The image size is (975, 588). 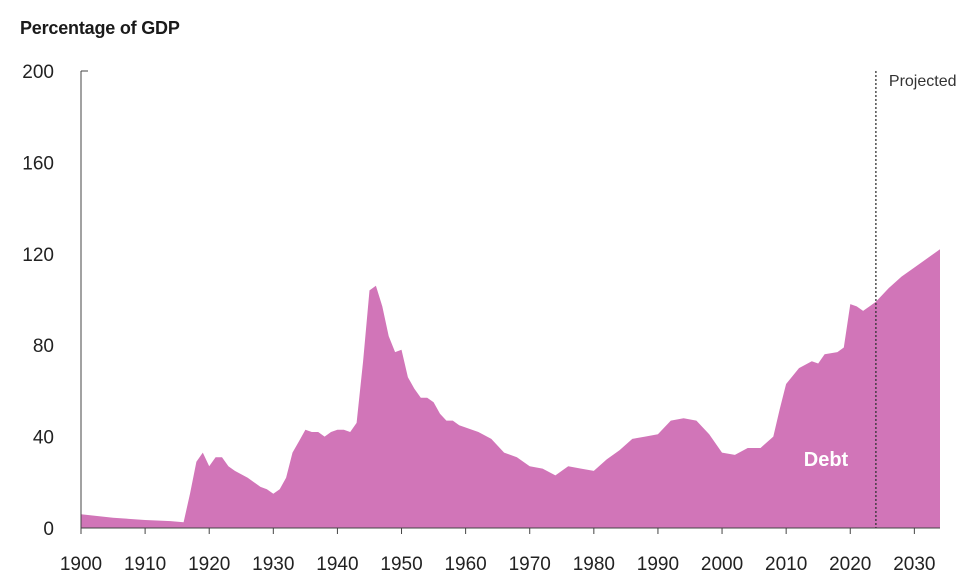 I want to click on y-tick-label: 200, so click(x=38, y=72).